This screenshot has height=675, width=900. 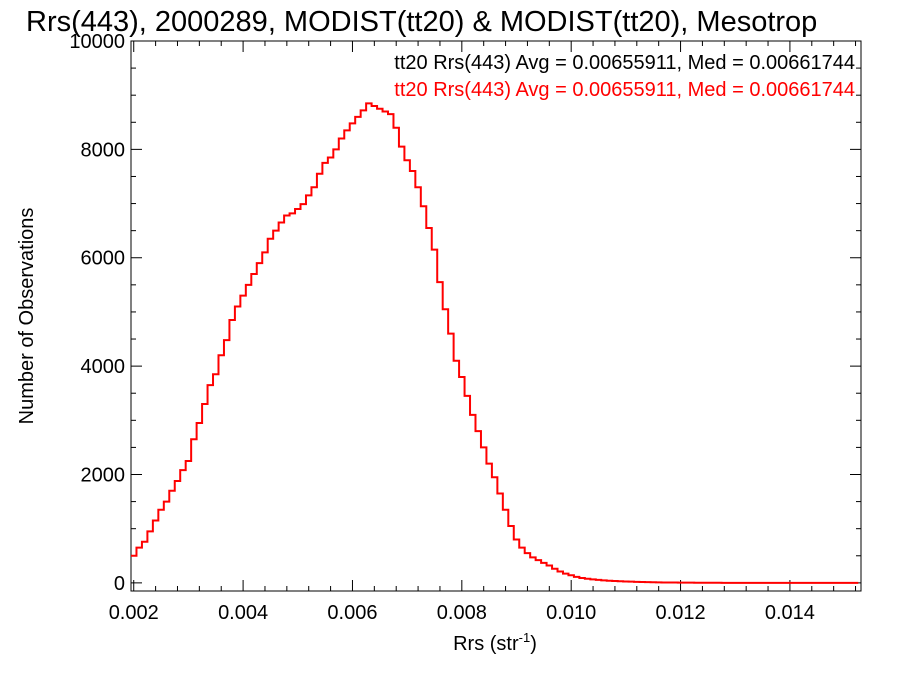 What do you see at coordinates (681, 613) in the screenshot?
I see `x-tick-label: 0.012` at bounding box center [681, 613].